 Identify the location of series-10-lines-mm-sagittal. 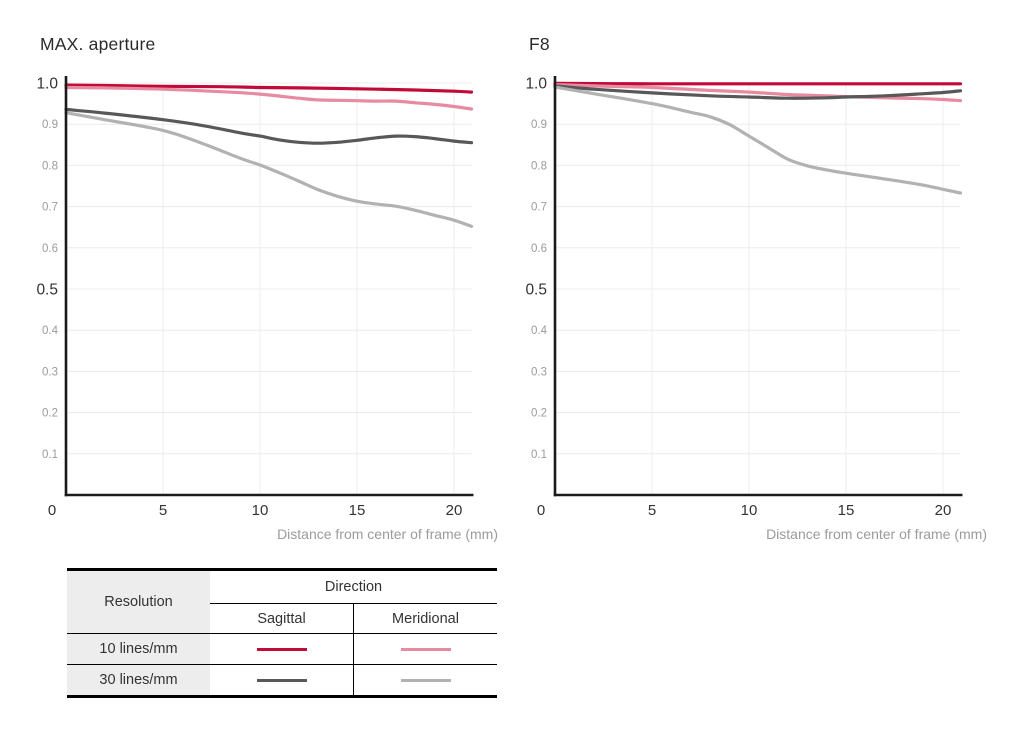
(269, 88).